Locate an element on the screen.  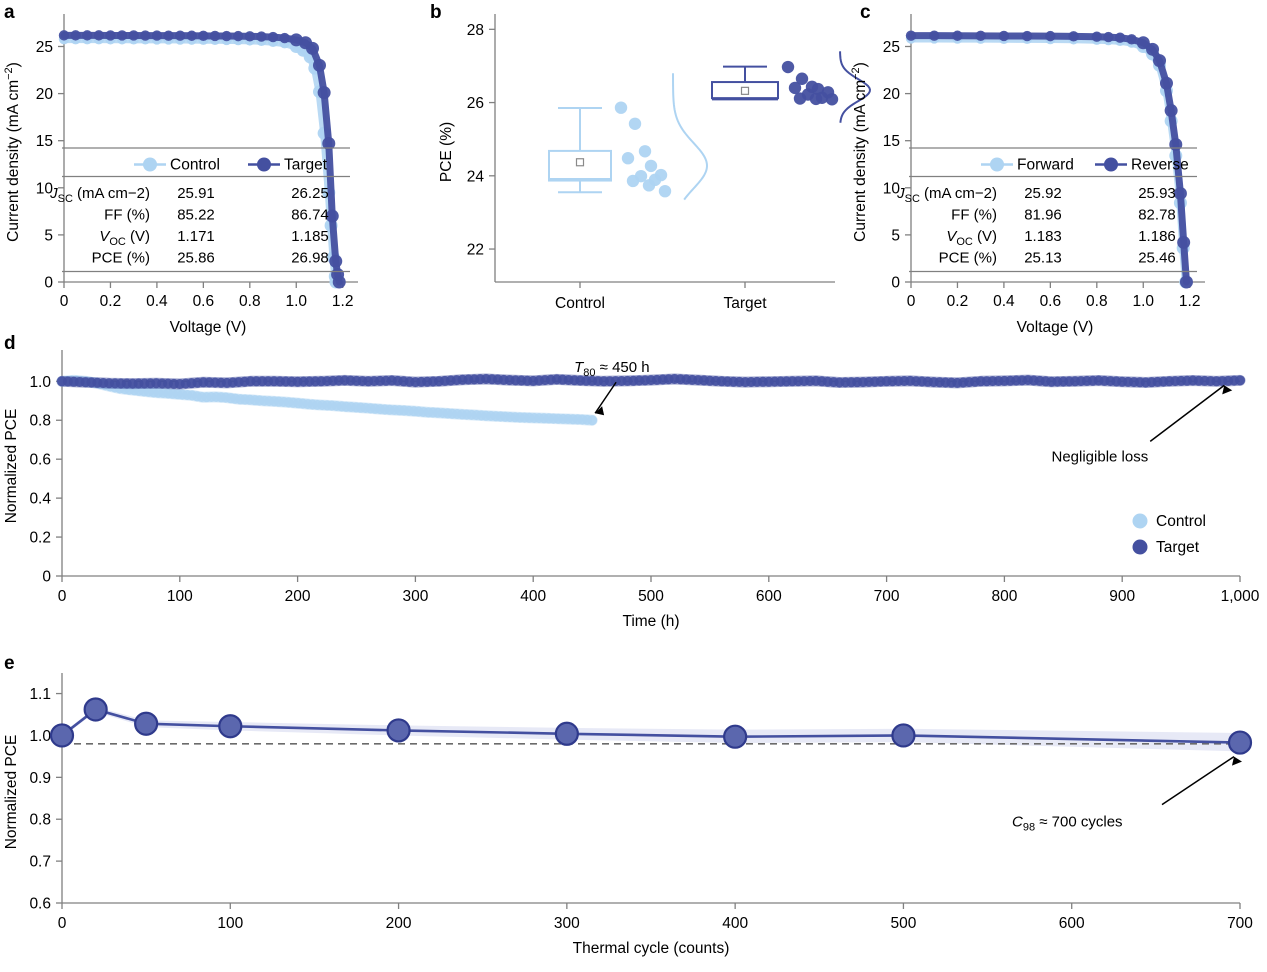
y-tick-label: 0.4 is located at coordinates (40, 499).